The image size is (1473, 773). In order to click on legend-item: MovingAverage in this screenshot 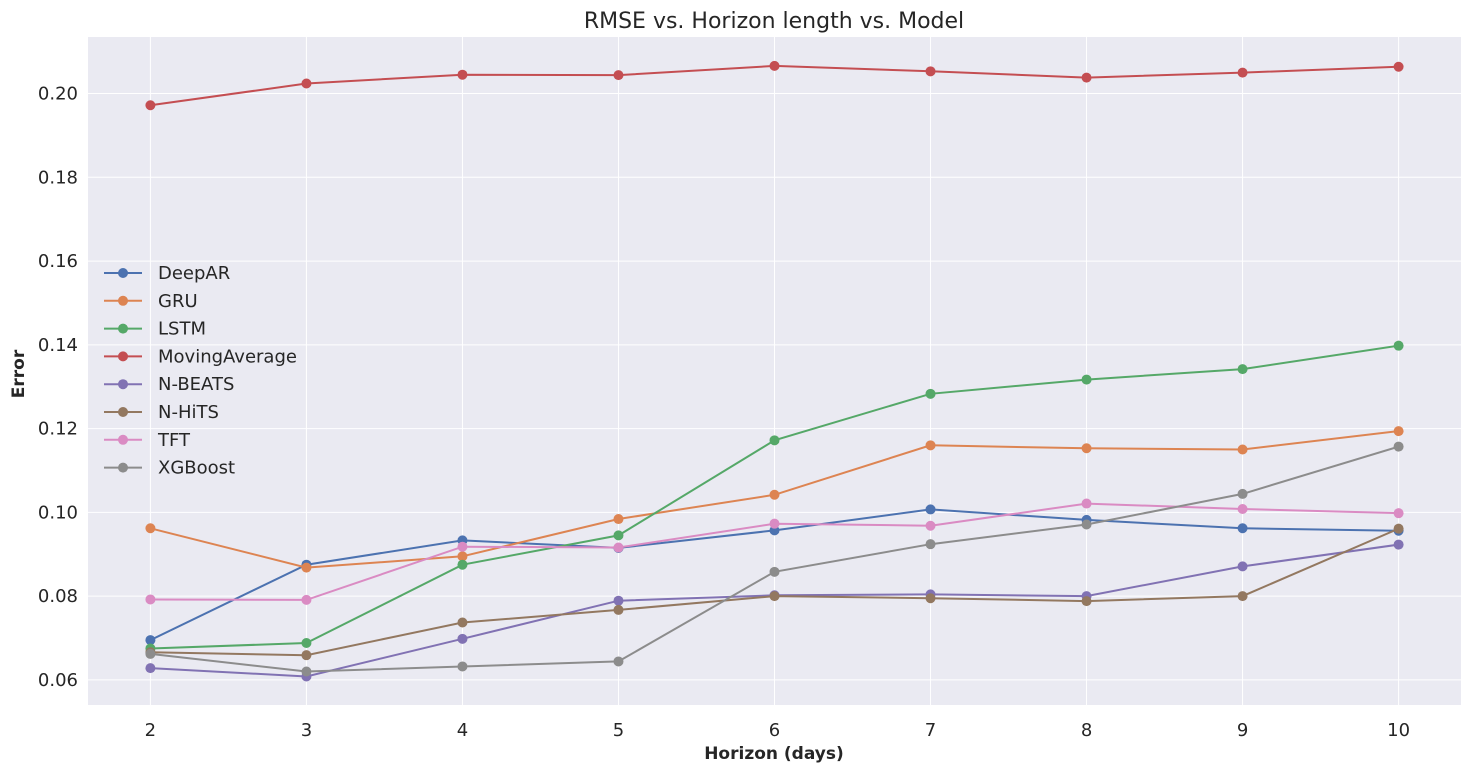, I will do `click(200, 356)`.